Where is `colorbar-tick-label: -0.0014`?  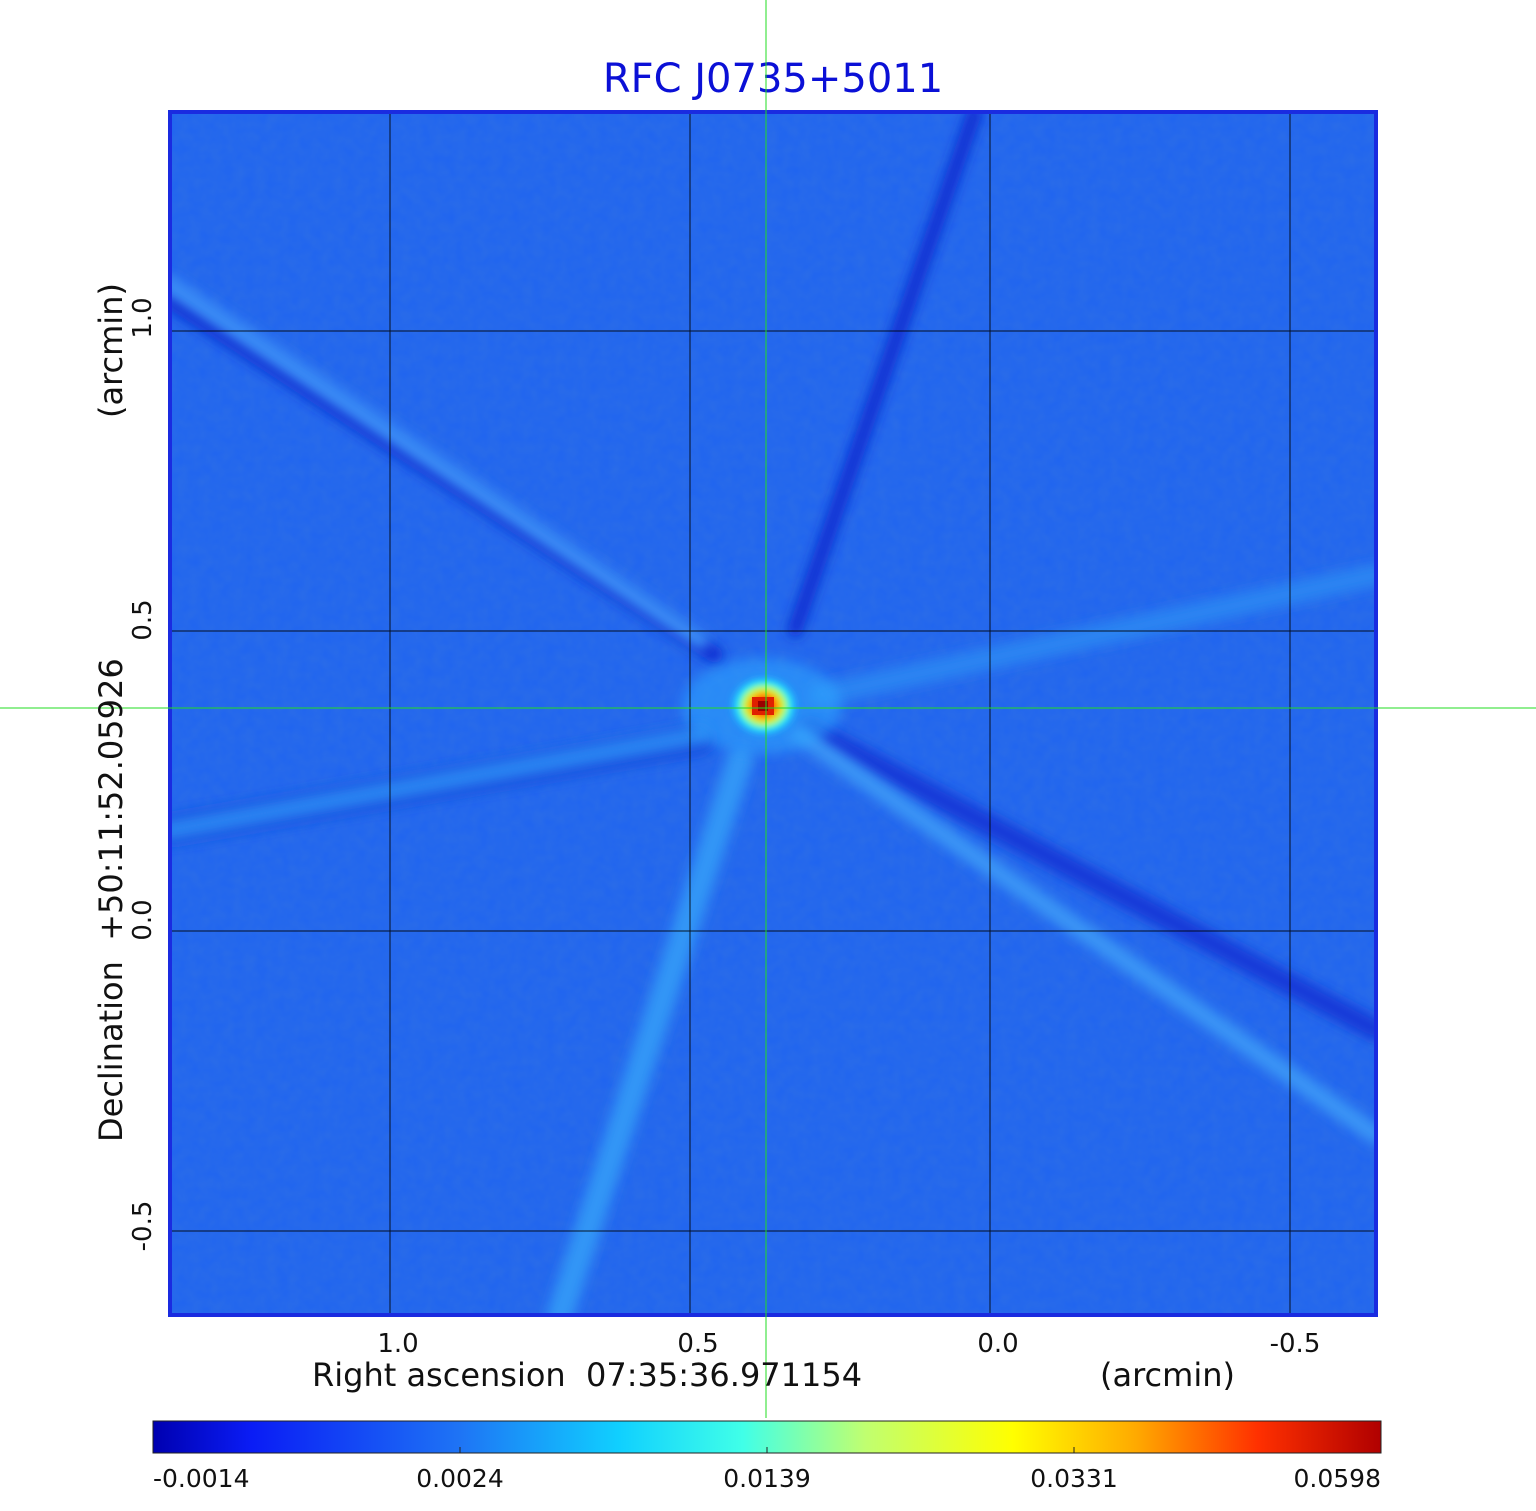 colorbar-tick-label: -0.0014 is located at coordinates (201, 1478).